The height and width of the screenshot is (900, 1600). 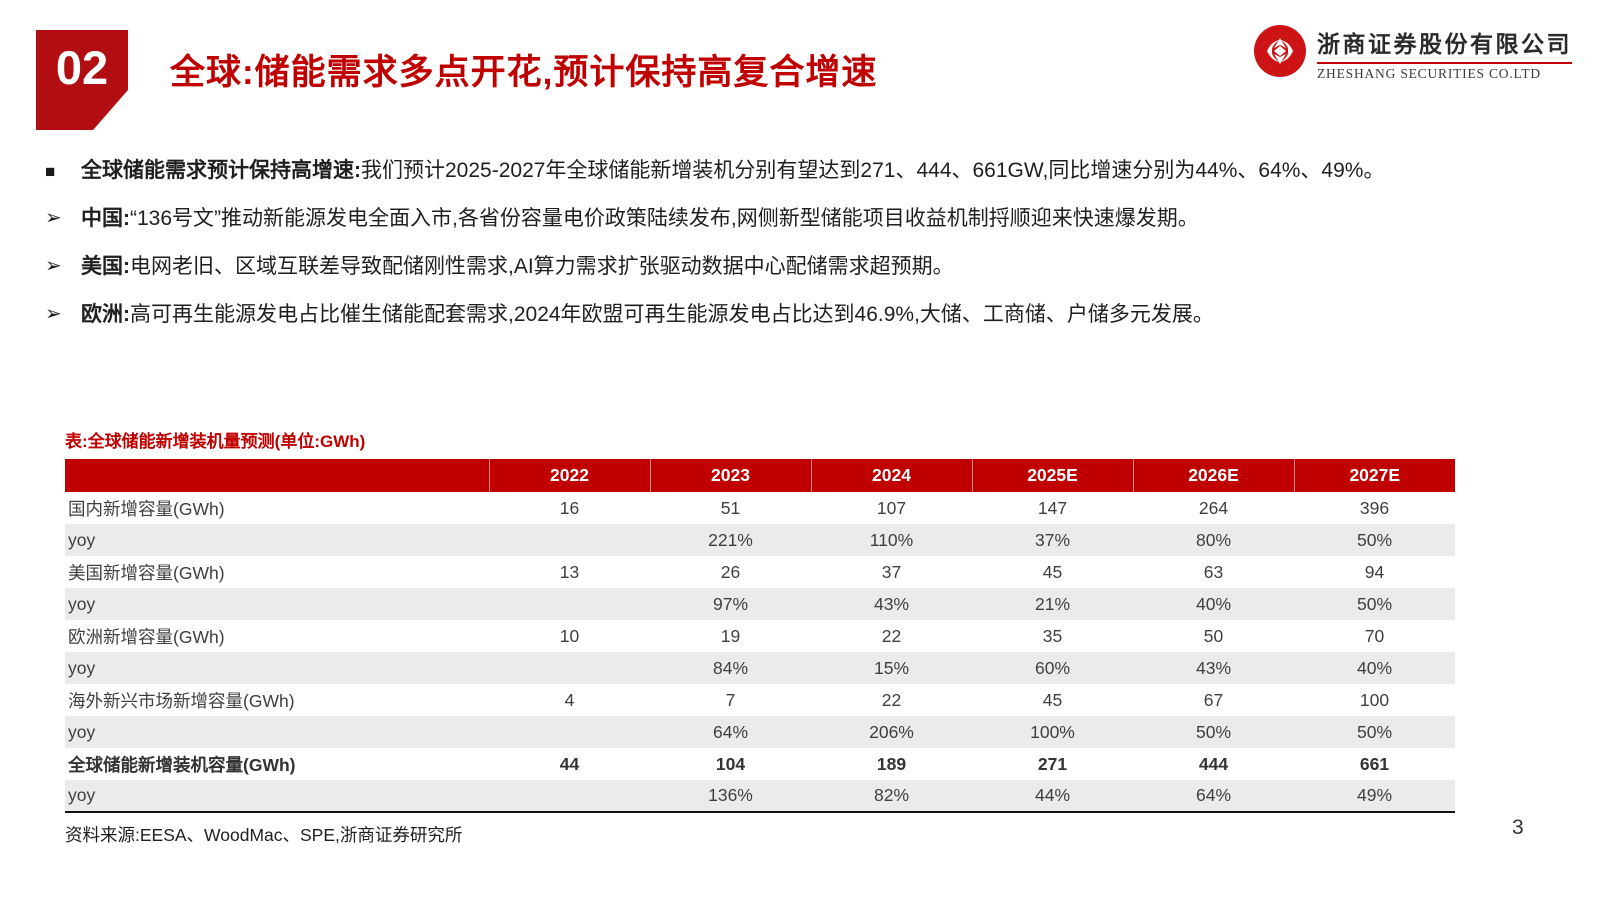 I want to click on row-value: 63, so click(x=1213, y=571).